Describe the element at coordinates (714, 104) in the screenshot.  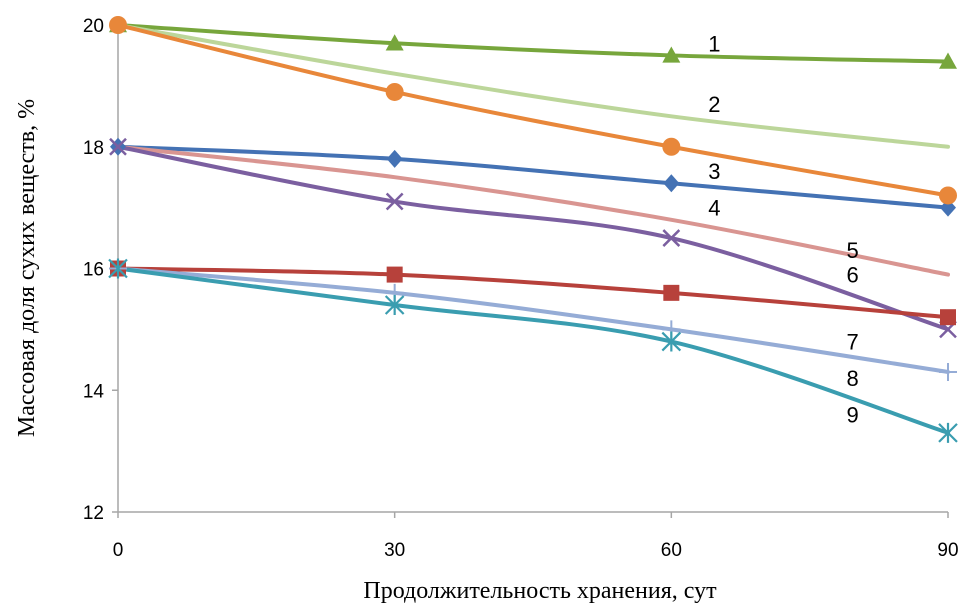
I see `series-label-2: 2` at that location.